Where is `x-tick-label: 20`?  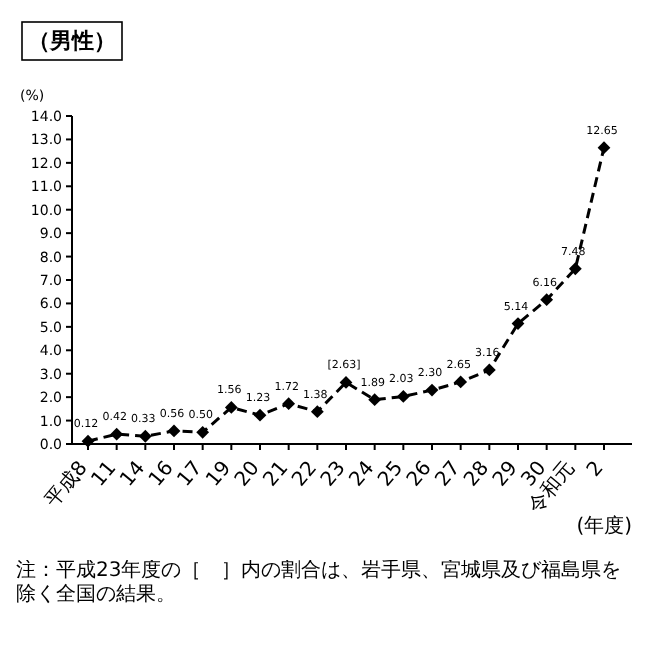 x-tick-label: 20 is located at coordinates (248, 474).